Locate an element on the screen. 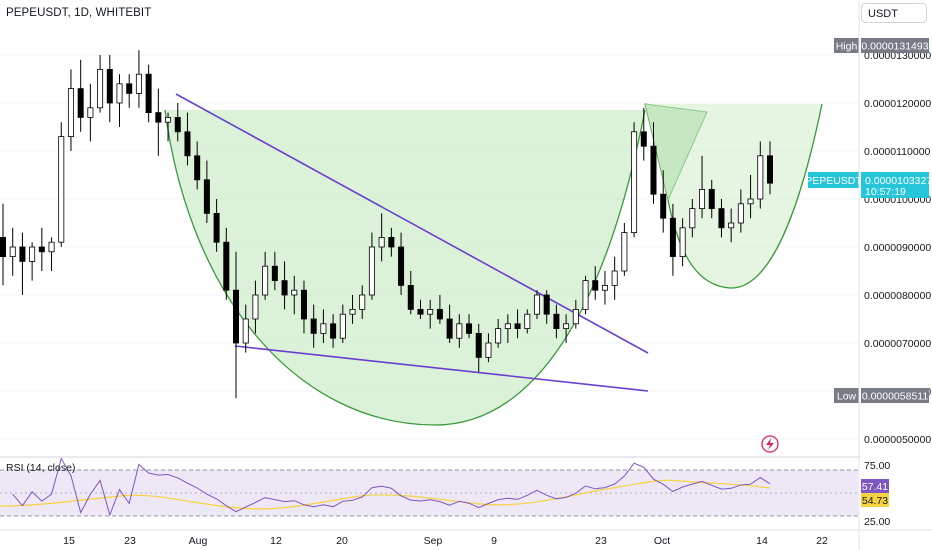 Image resolution: width=932 pixels, height=550 pixels. price-axis-label: 0.0000120000 is located at coordinates (897, 104).